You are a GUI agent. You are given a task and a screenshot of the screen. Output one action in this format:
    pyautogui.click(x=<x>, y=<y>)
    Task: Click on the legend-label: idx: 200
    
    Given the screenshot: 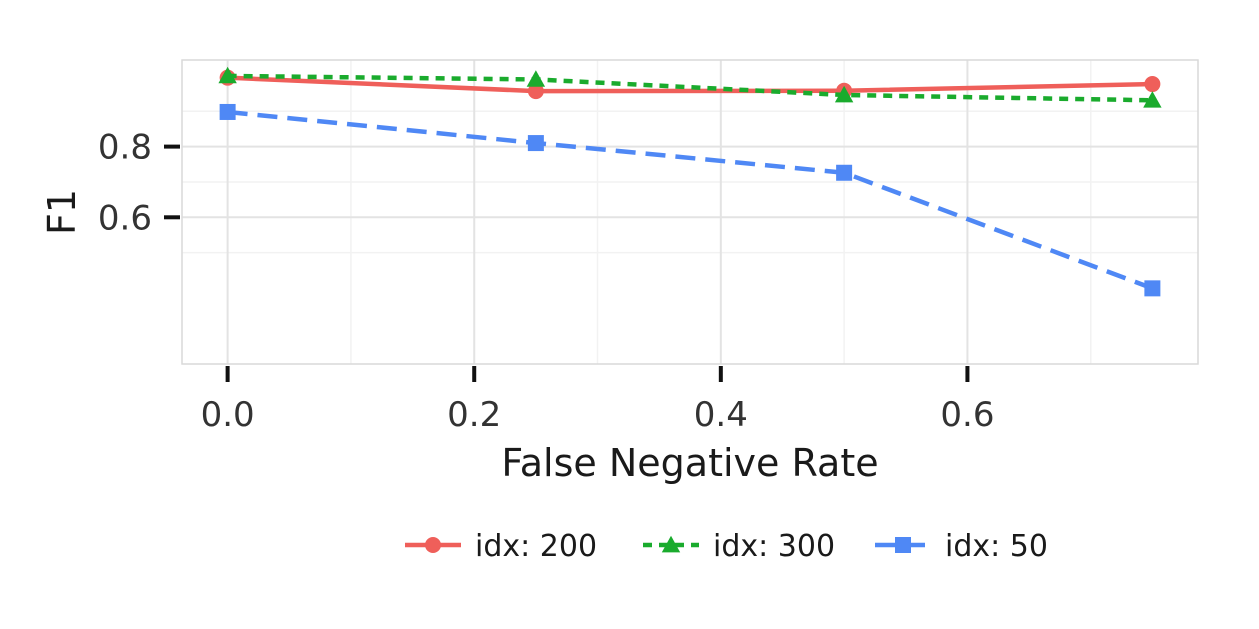 What is the action you would take?
    pyautogui.click(x=536, y=546)
    